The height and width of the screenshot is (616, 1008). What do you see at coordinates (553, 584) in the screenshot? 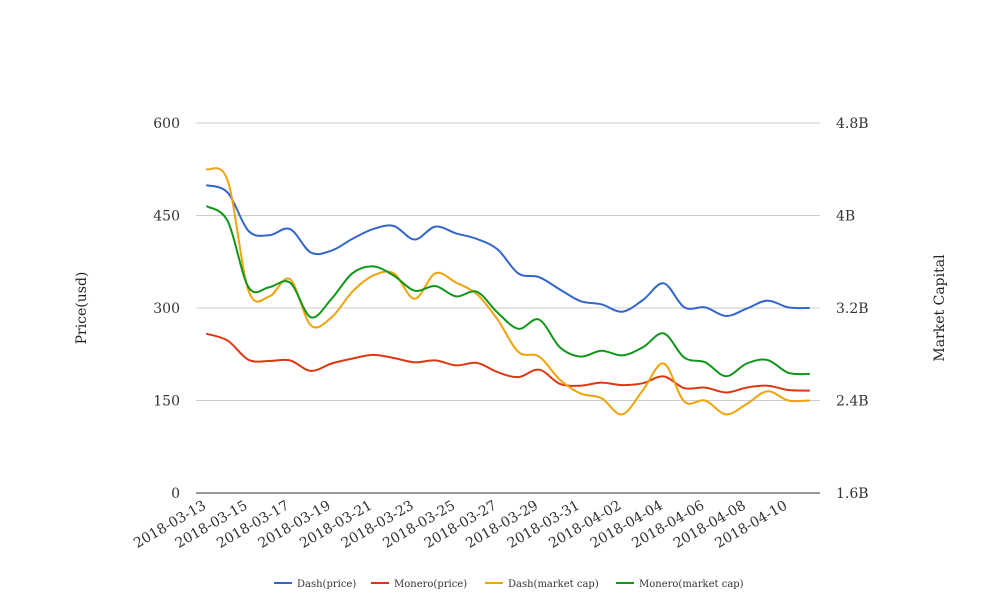
I see `legend-label-dash-market-cap: Dash(market cap)` at bounding box center [553, 584].